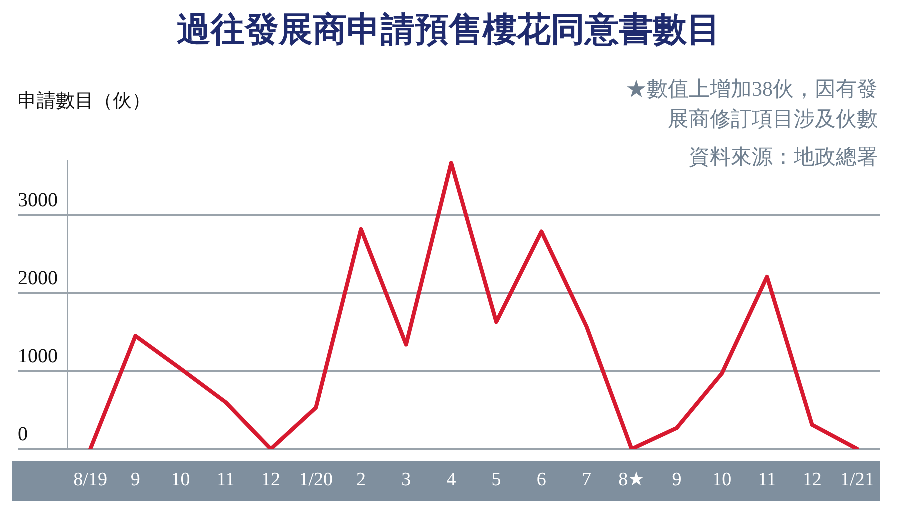 Image resolution: width=900 pixels, height=522 pixels. Describe the element at coordinates (91, 480) in the screenshot. I see `x-tick-label: 8/19` at that location.